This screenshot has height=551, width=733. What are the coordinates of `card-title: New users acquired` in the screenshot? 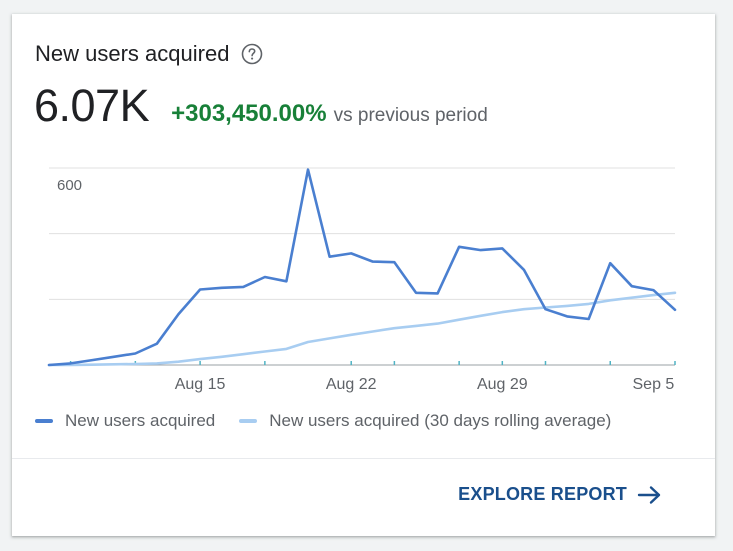 It's located at (132, 53).